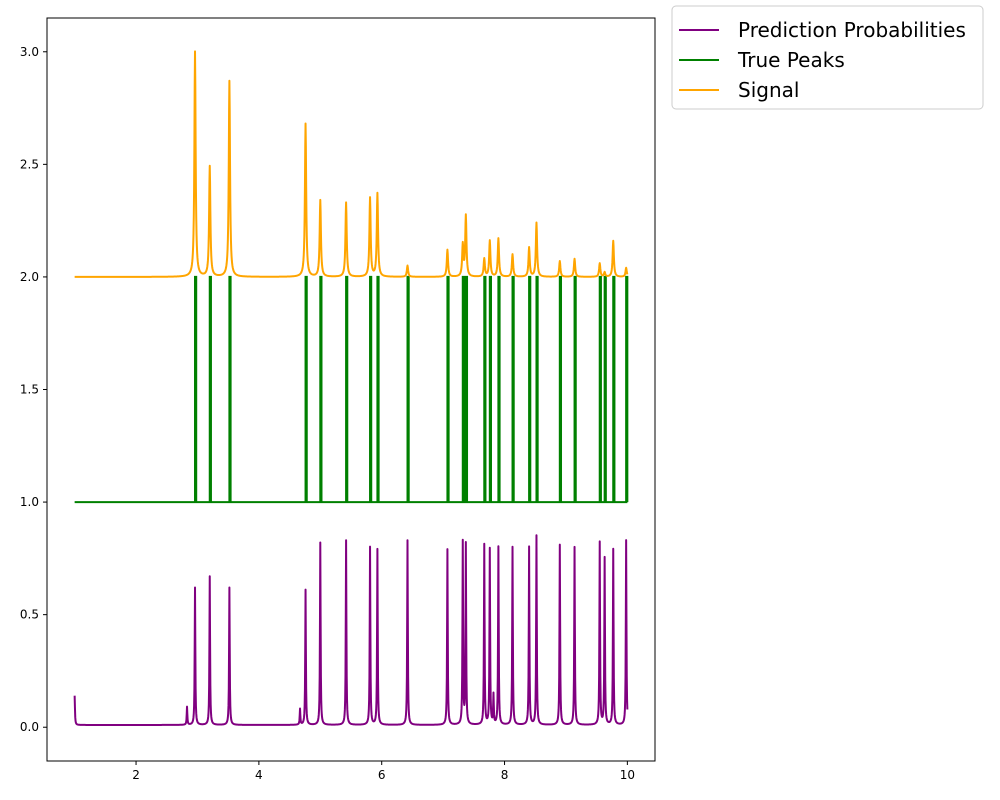 The width and height of the screenshot is (1000, 800). I want to click on legend-label: True Peaks, so click(791, 60).